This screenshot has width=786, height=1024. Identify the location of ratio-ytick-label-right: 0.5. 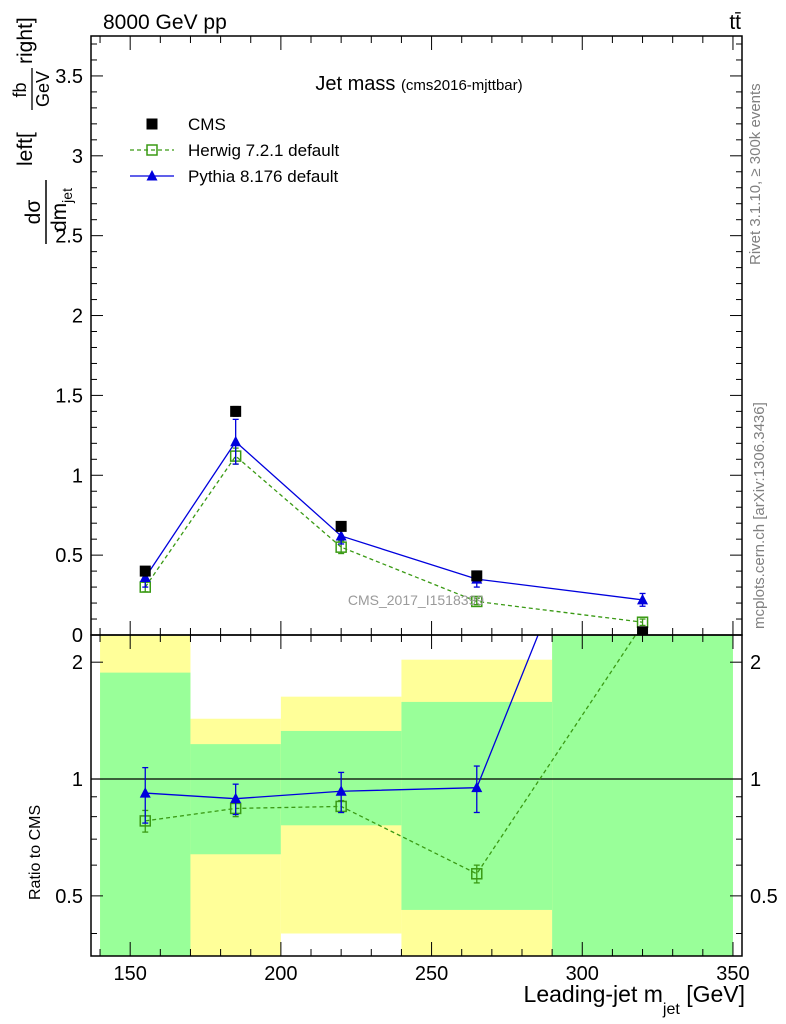
(764, 897).